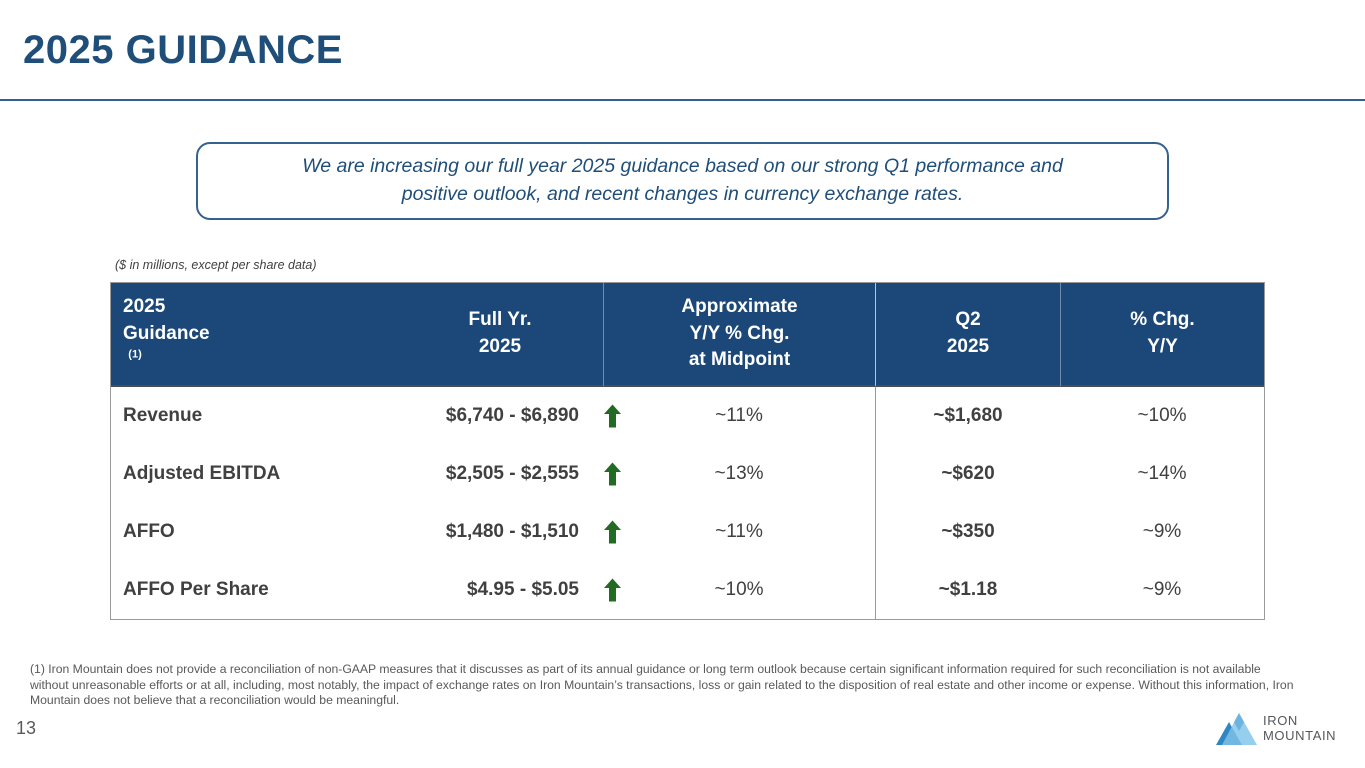  I want to click on q2-value: ~$350, so click(967, 532).